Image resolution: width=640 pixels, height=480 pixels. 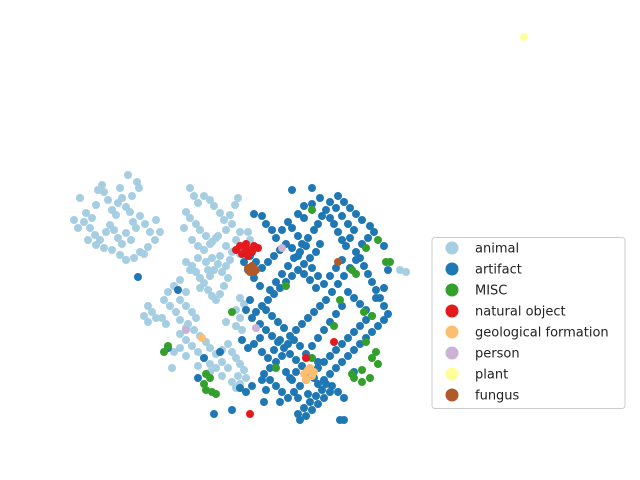 I want to click on legend-entry: plant, so click(x=476, y=375).